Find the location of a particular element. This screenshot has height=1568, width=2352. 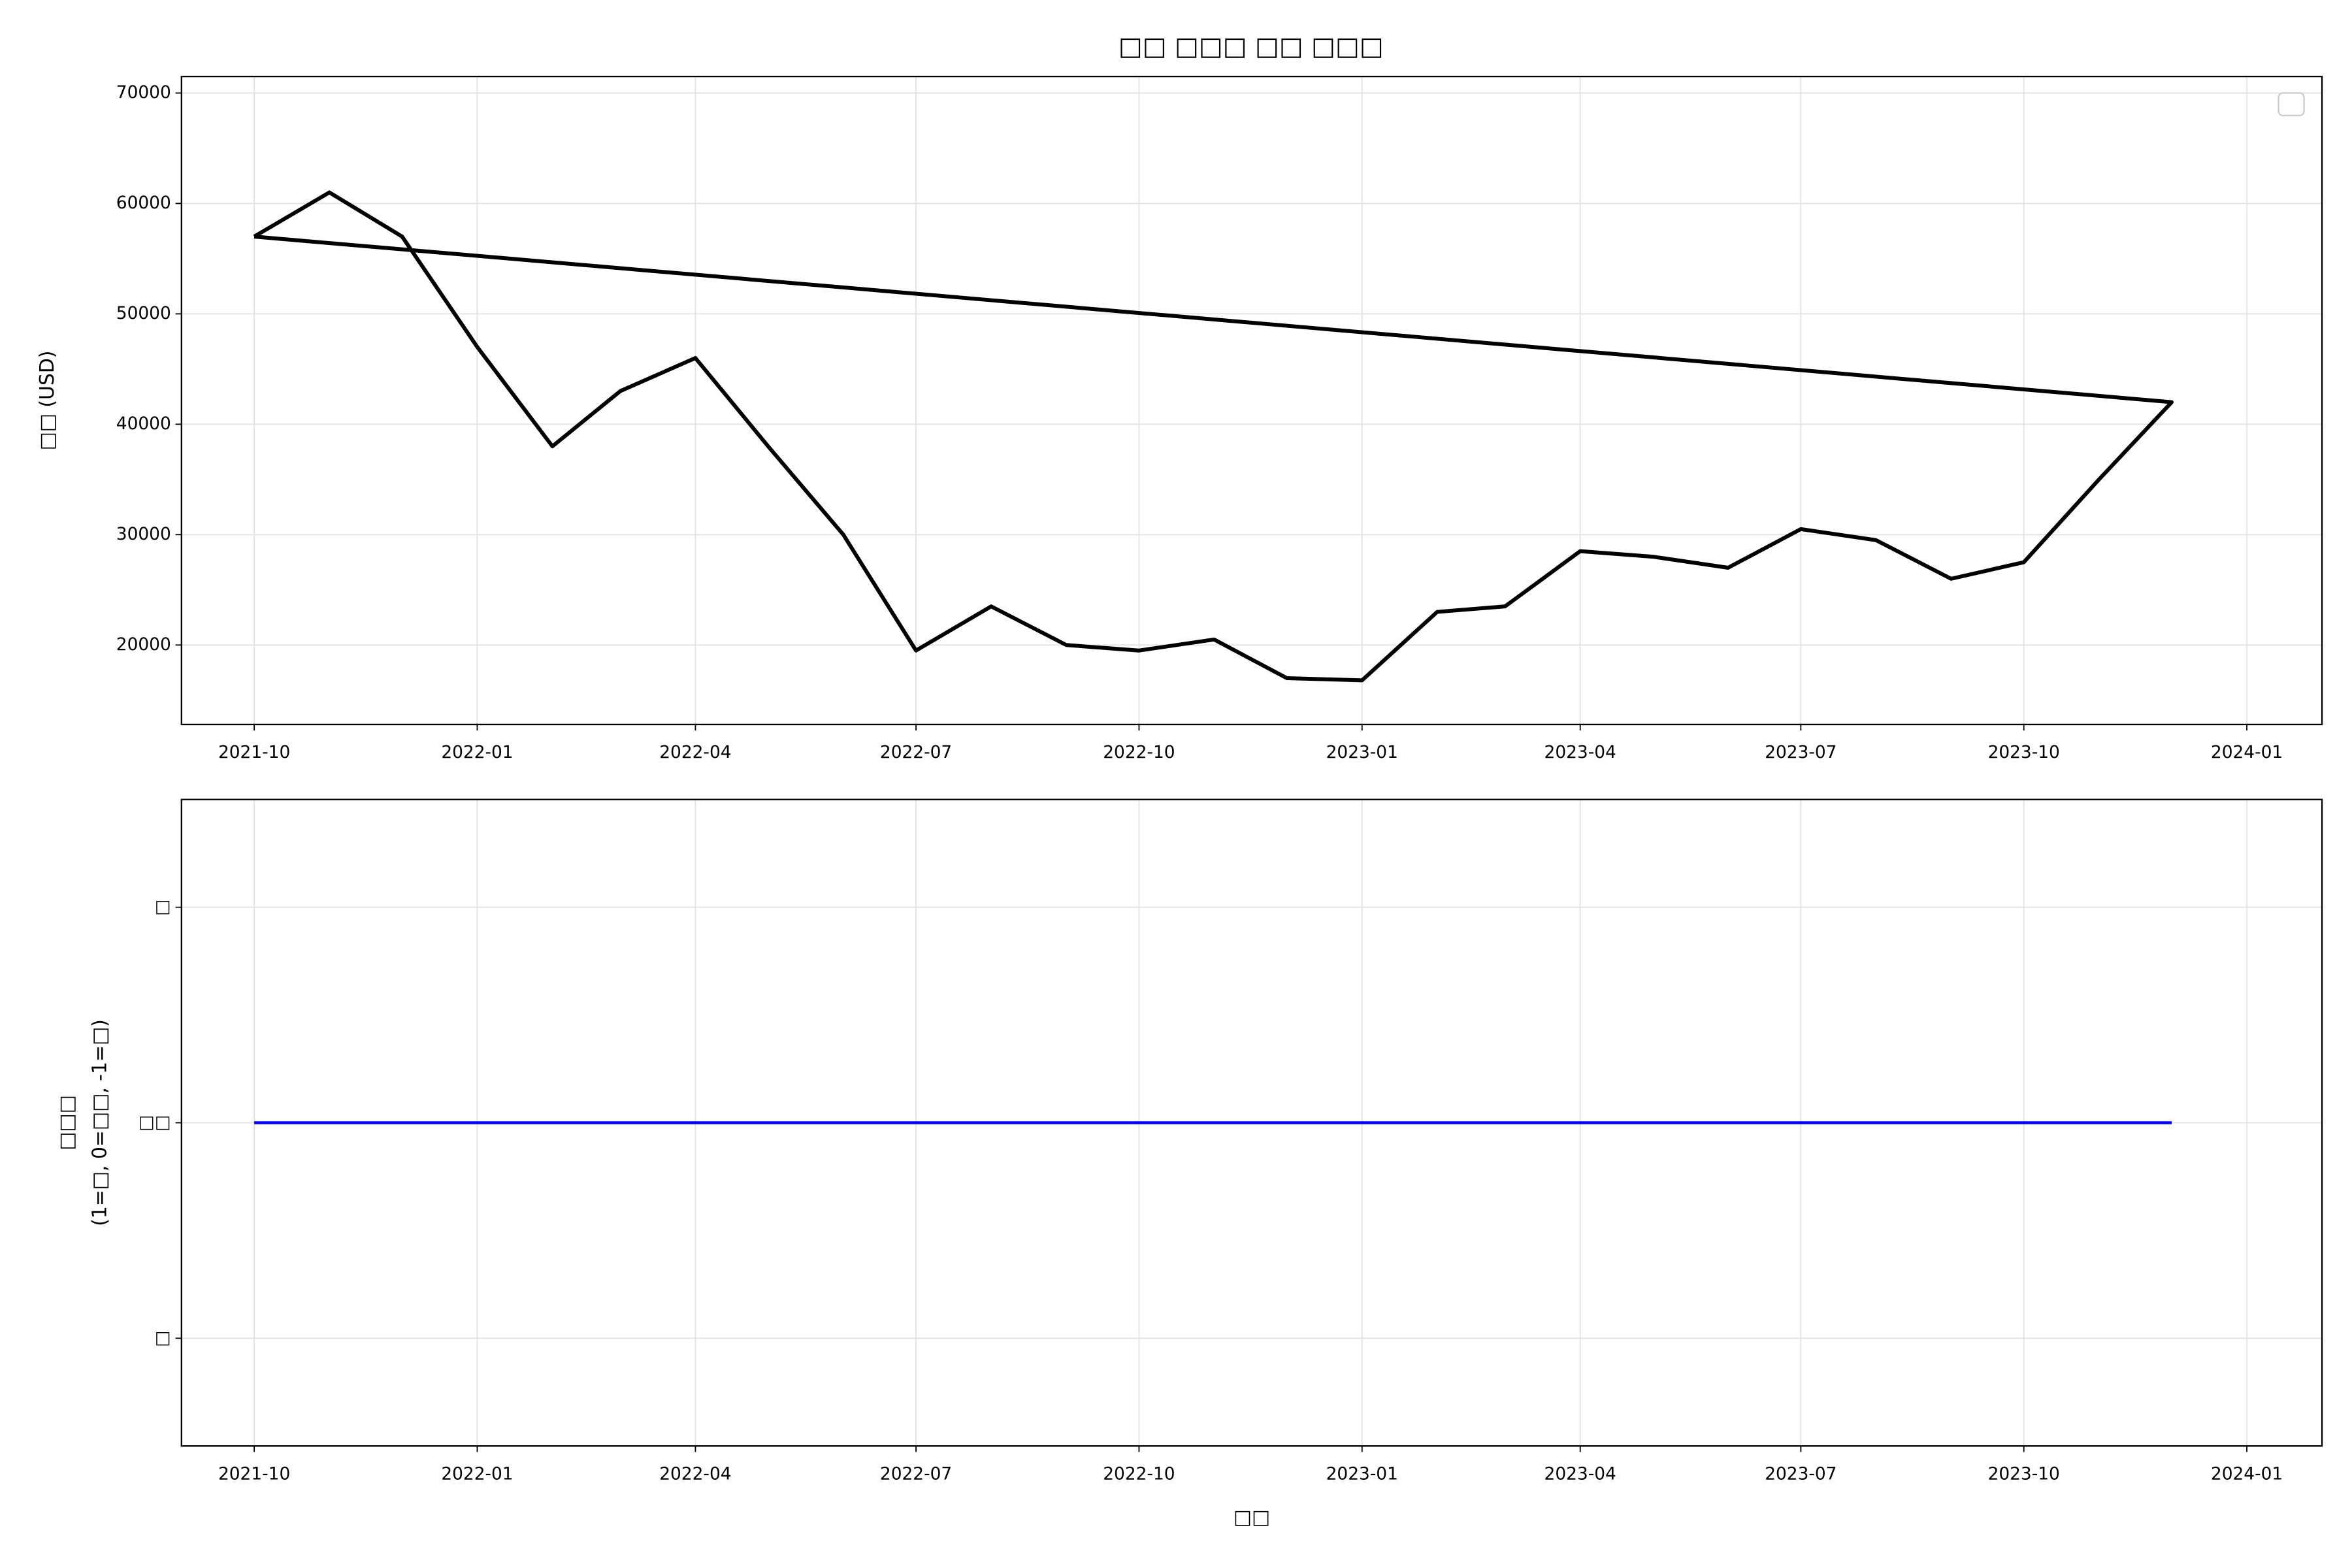

y-axis-label: □□ (USD) is located at coordinates (47, 401).